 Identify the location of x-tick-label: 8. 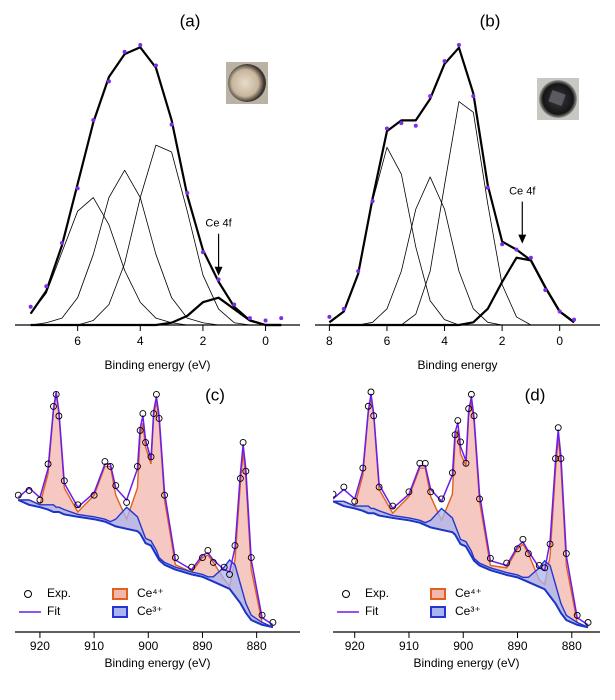
(329, 341).